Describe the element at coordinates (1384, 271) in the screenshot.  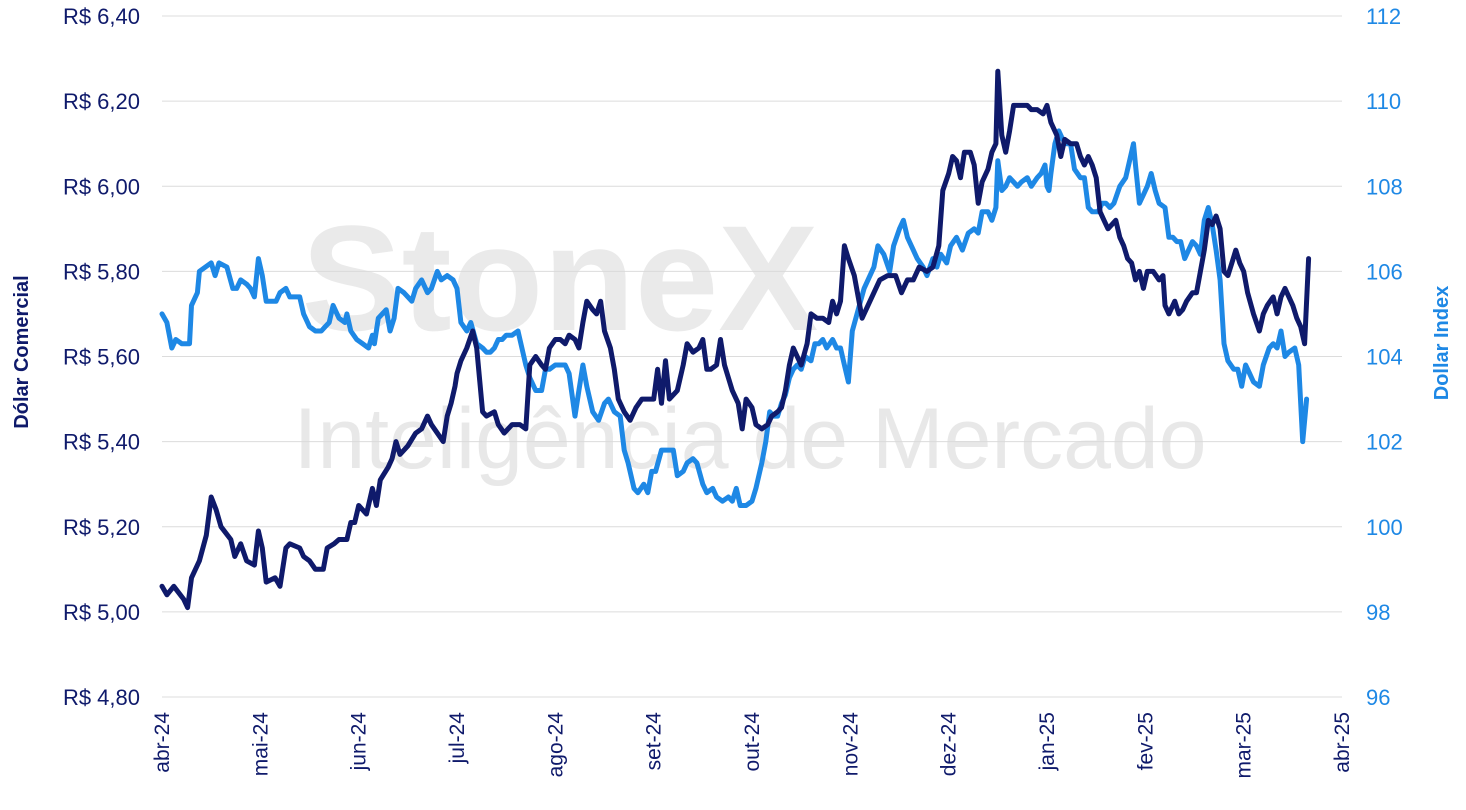
I see `right-tick-label: 106` at that location.